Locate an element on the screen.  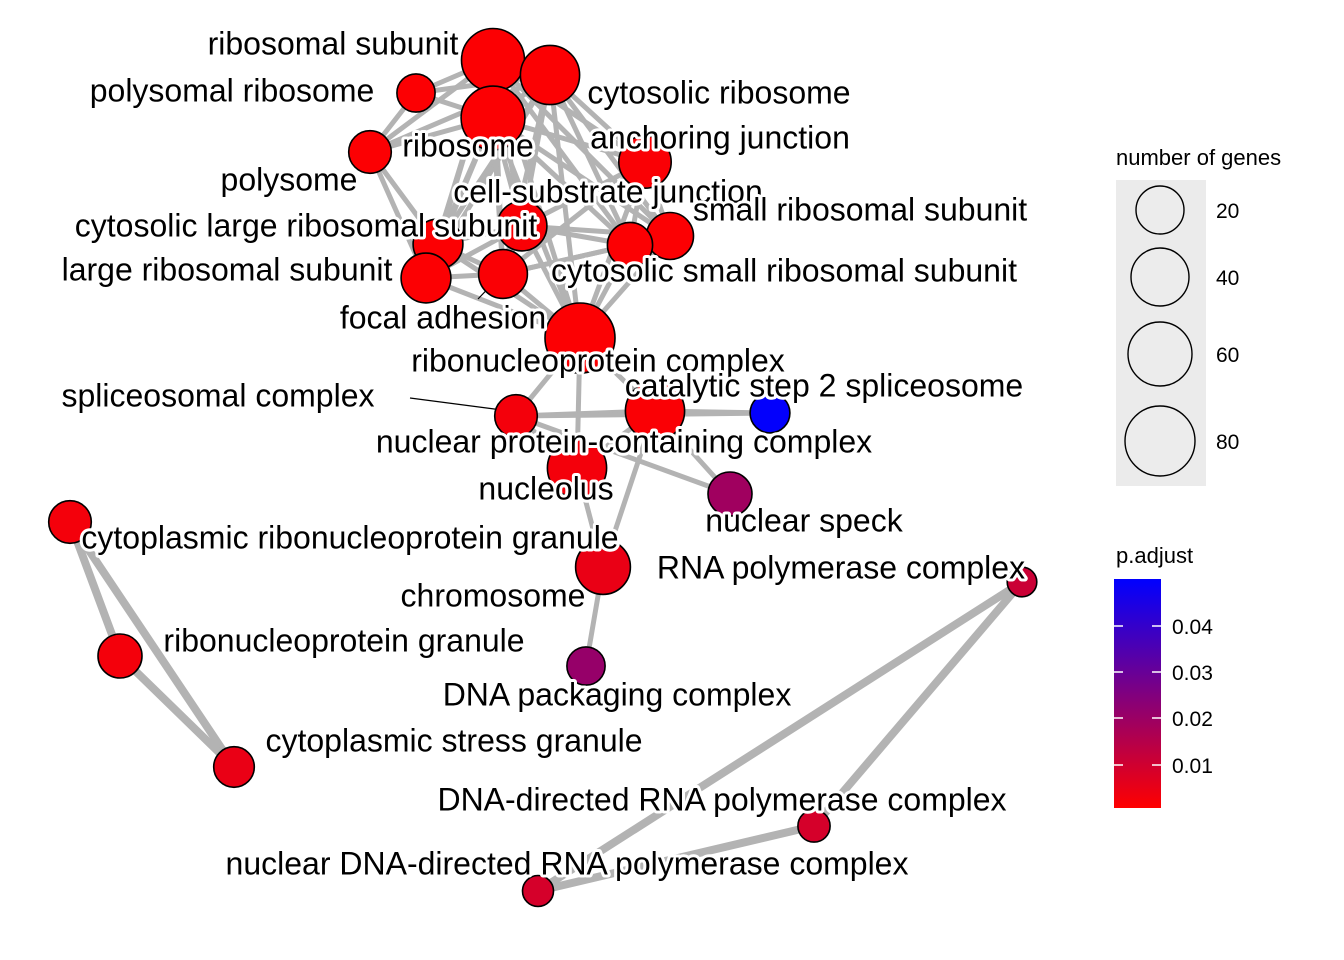
edge-spliceosomal-complex--nuclear-speck is located at coordinates (623, 455).